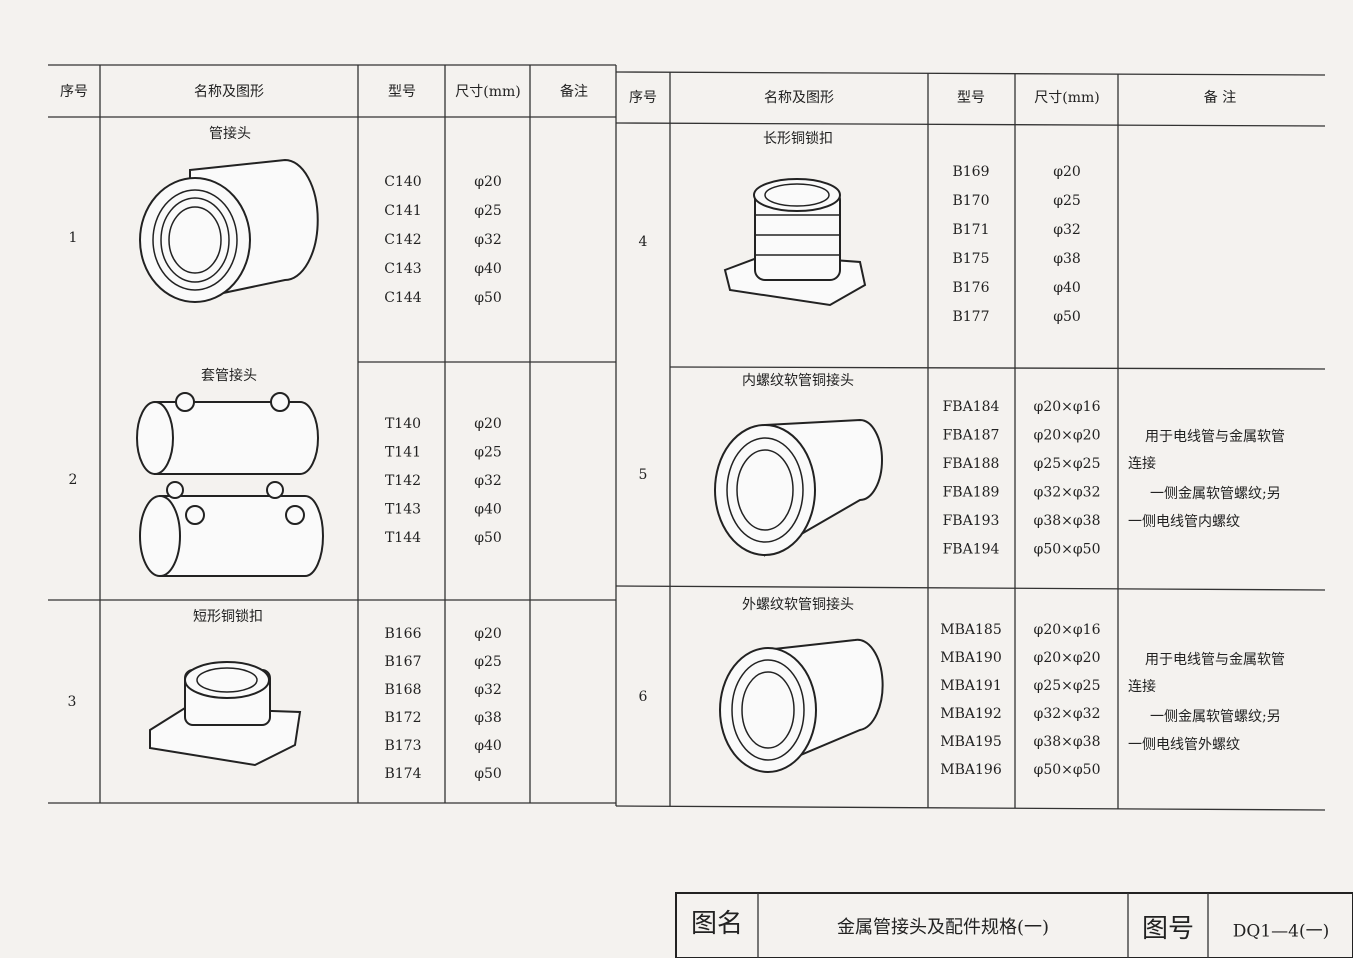  What do you see at coordinates (971, 493) in the screenshot?
I see `model: FBA189` at bounding box center [971, 493].